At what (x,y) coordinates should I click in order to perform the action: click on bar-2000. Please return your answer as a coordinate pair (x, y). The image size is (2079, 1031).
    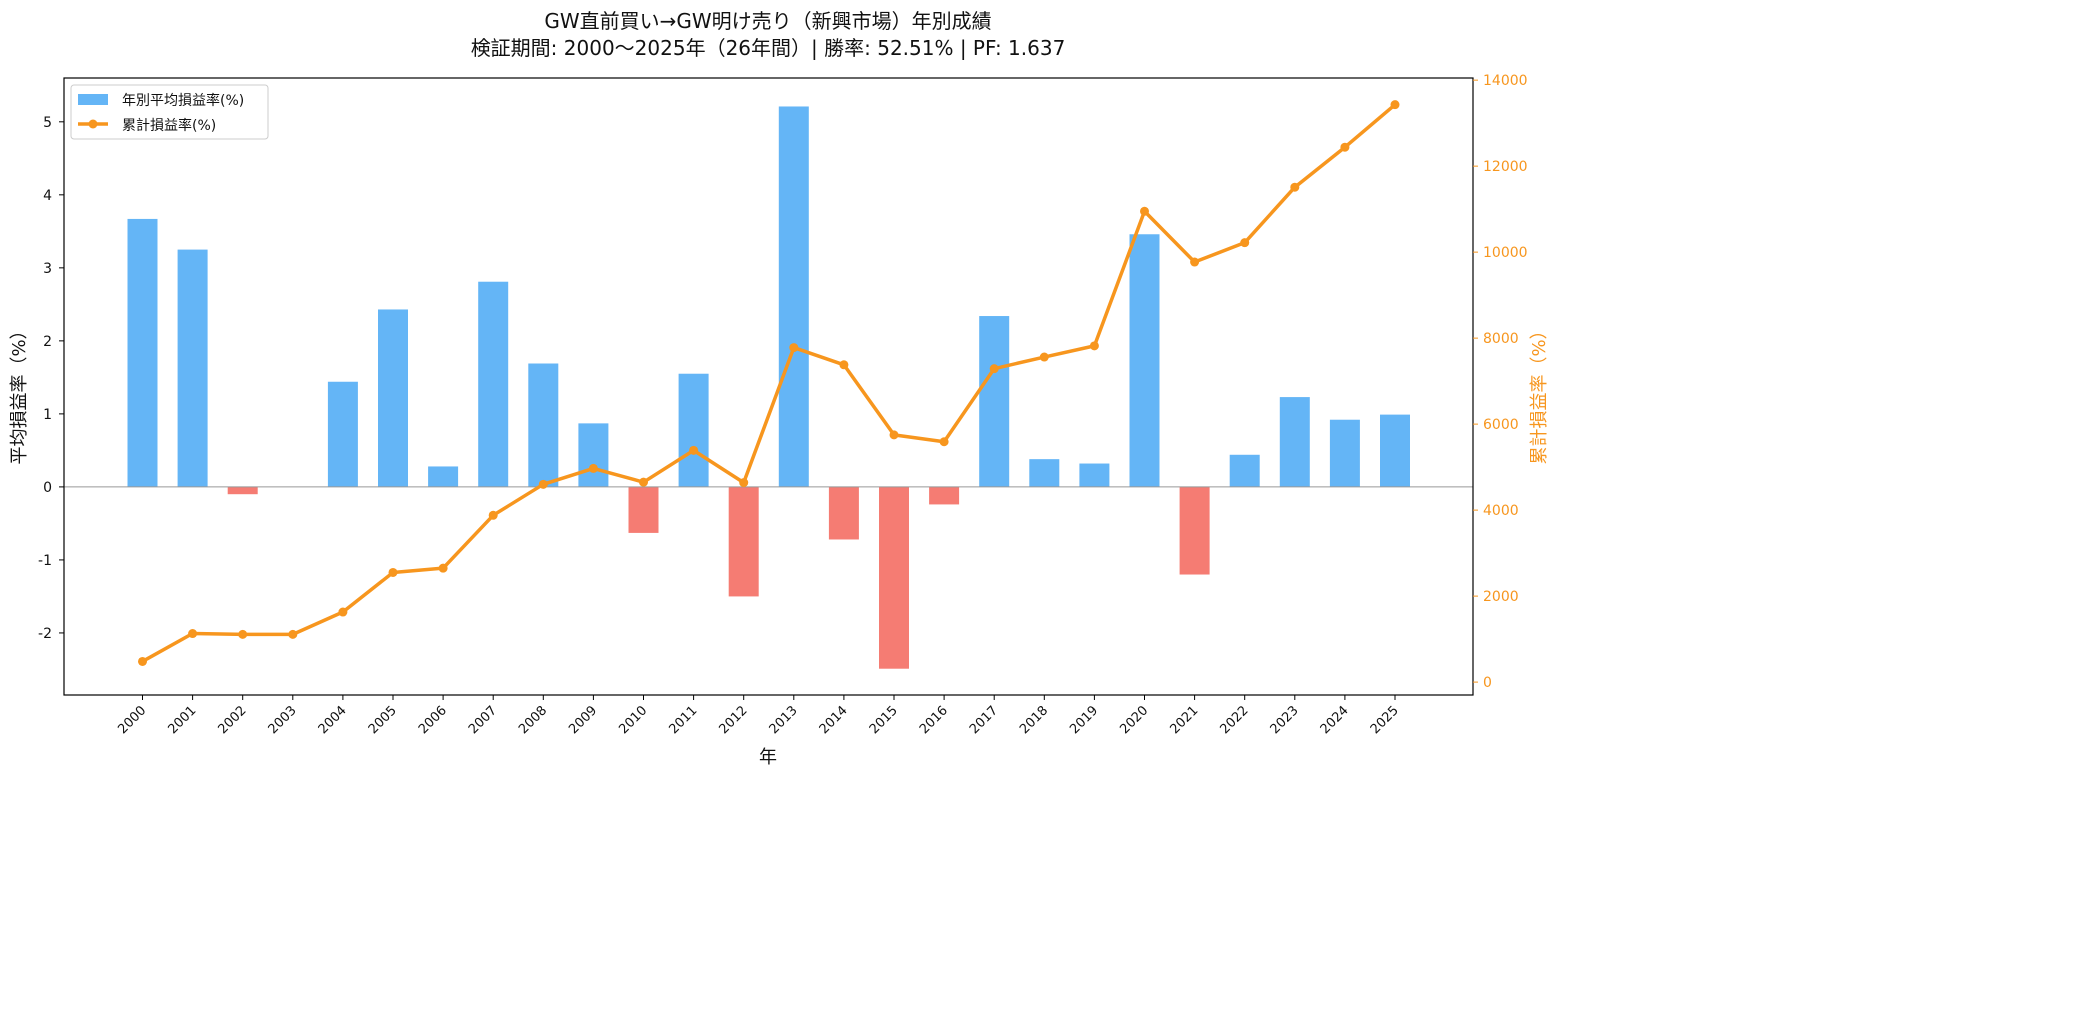
    Looking at the image, I should click on (142, 352).